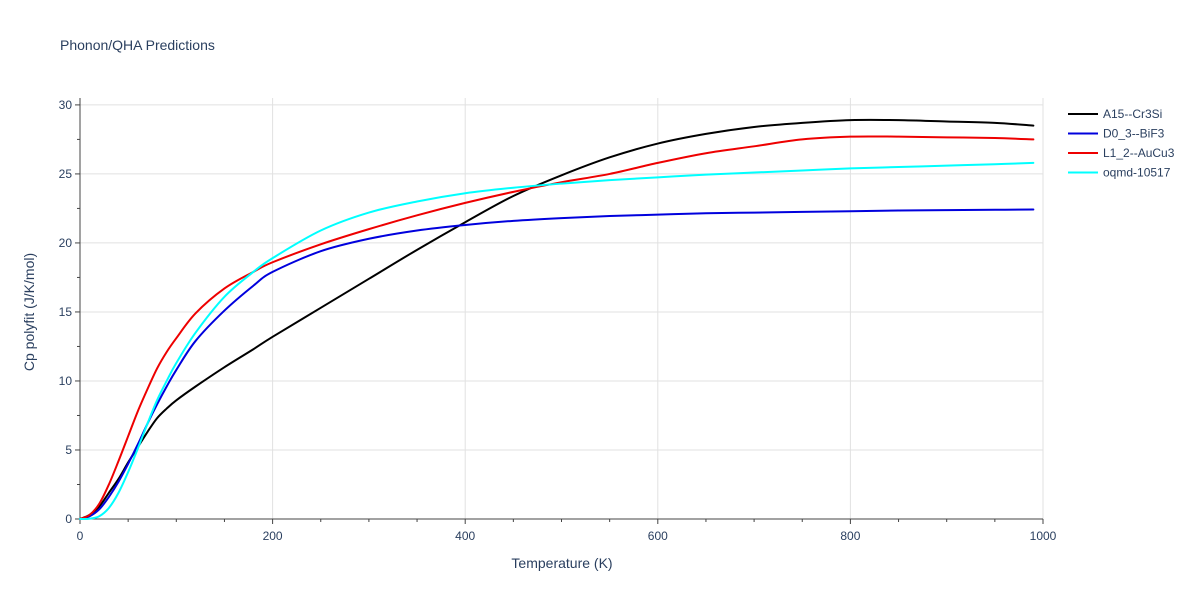 Image resolution: width=1200 pixels, height=600 pixels. What do you see at coordinates (273, 536) in the screenshot?
I see `x-tick-label: 200` at bounding box center [273, 536].